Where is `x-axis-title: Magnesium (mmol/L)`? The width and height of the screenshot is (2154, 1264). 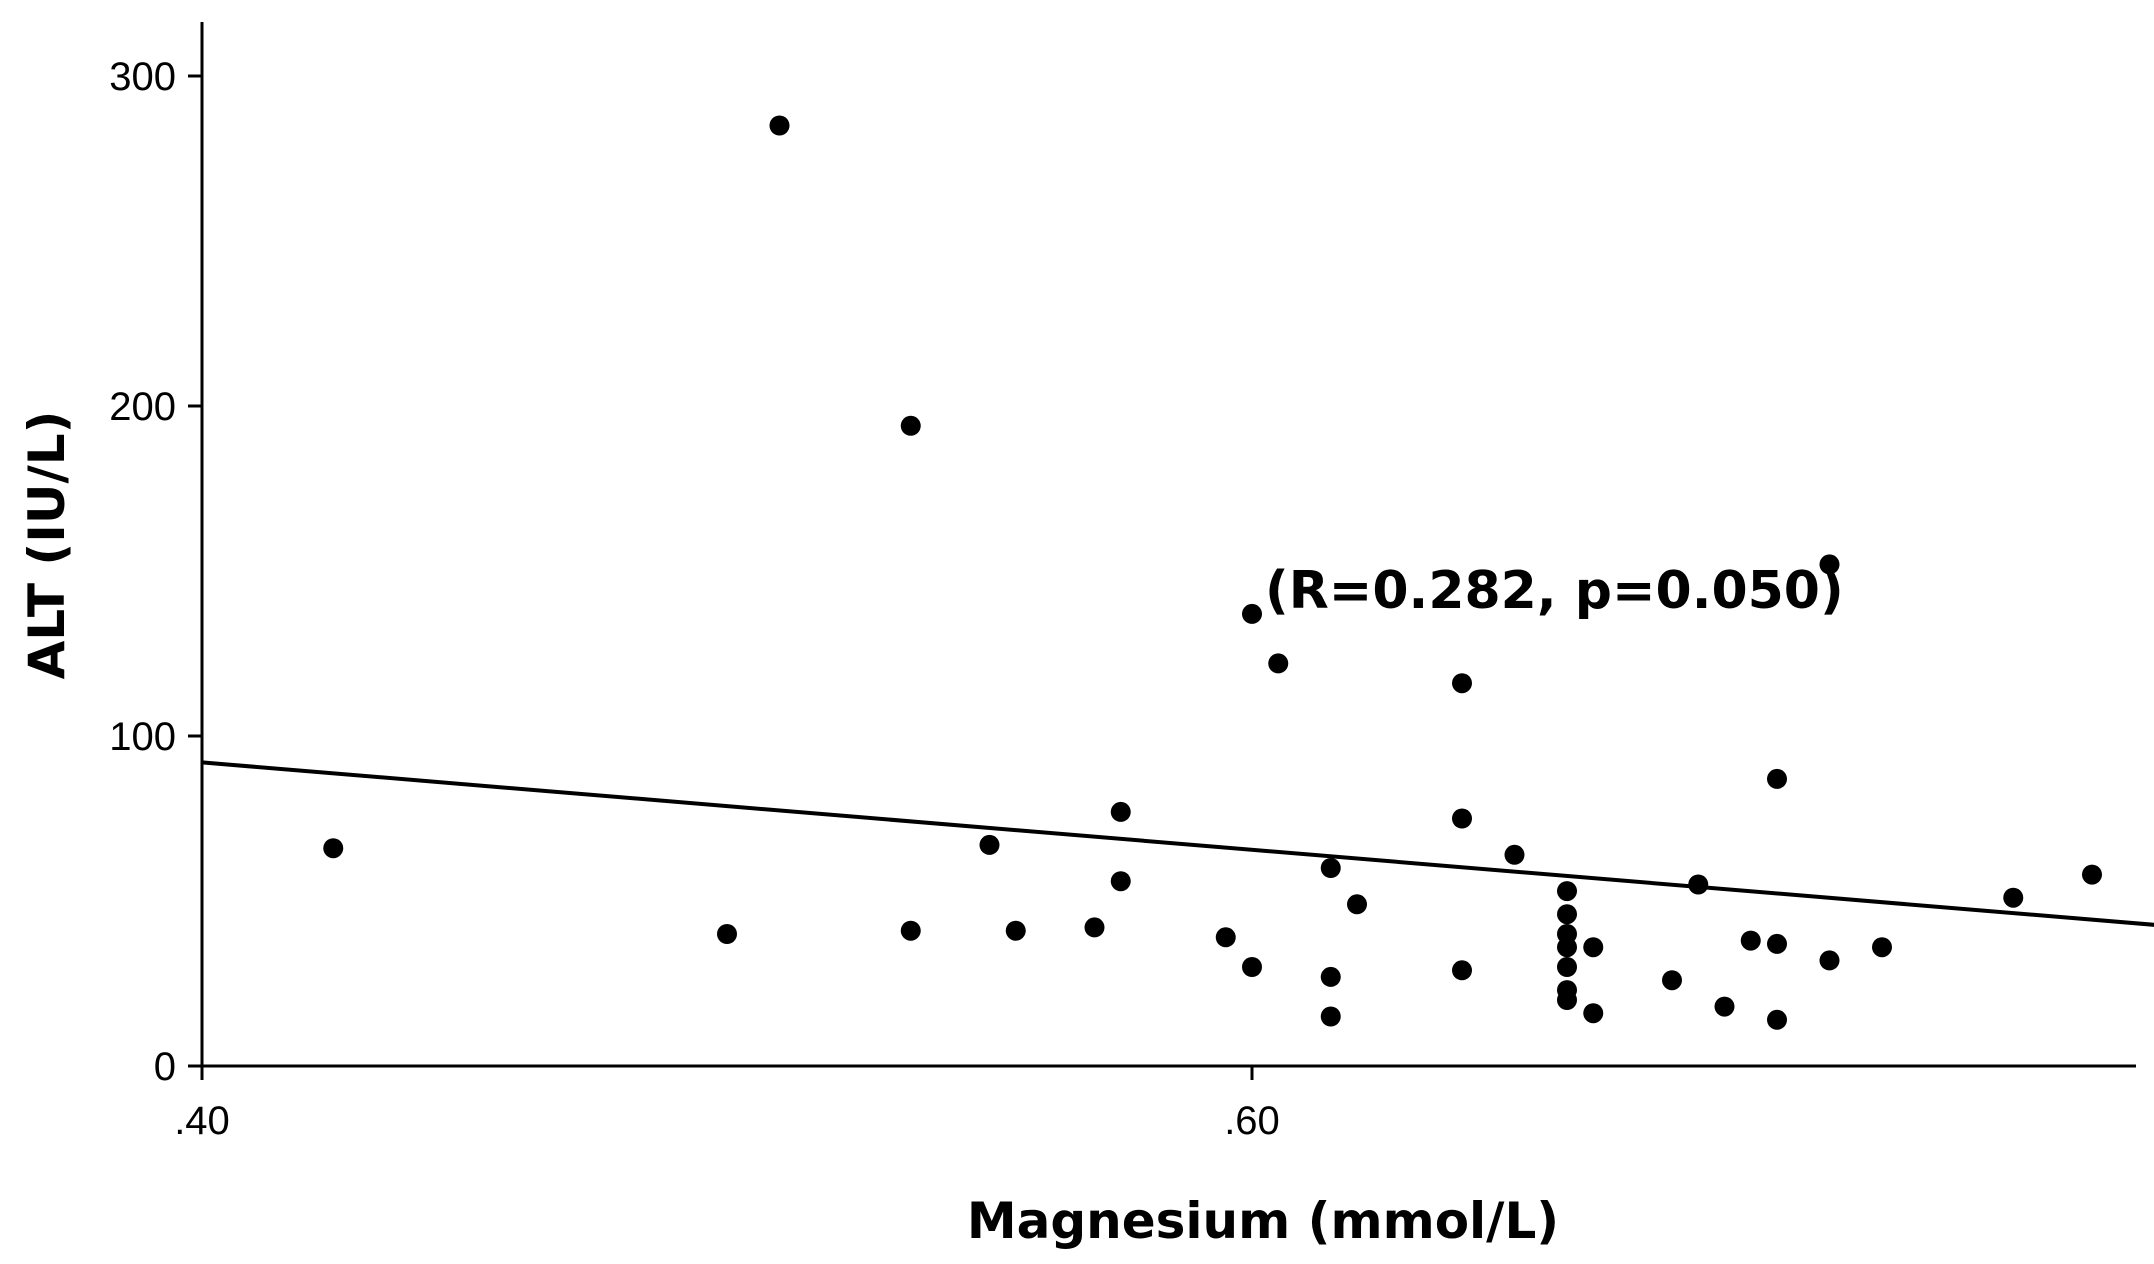 x-axis-title: Magnesium (mmol/L) is located at coordinates (1263, 1221).